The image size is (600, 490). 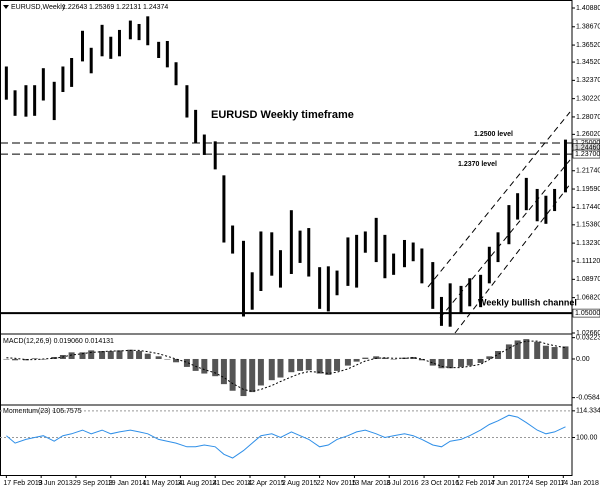 I want to click on y-tick-label: 1.02660, so click(x=588, y=333).